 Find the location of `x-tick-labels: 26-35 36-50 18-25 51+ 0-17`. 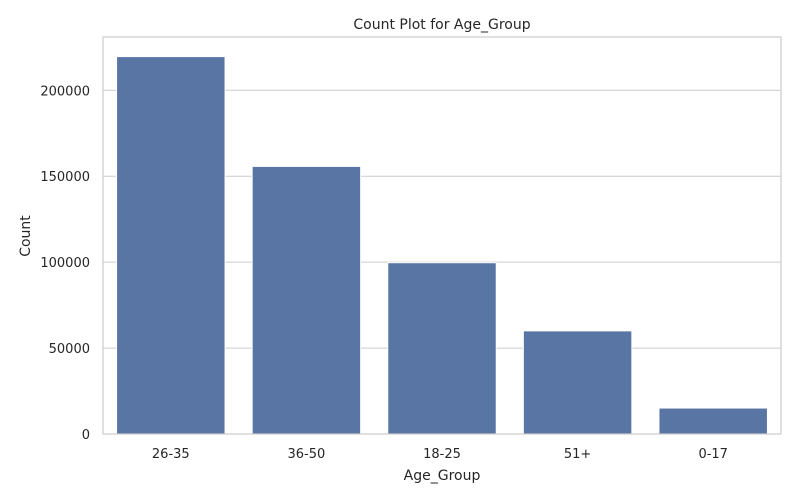

x-tick-labels: 26-35 36-50 18-25 51+ 0-17 is located at coordinates (440, 454).